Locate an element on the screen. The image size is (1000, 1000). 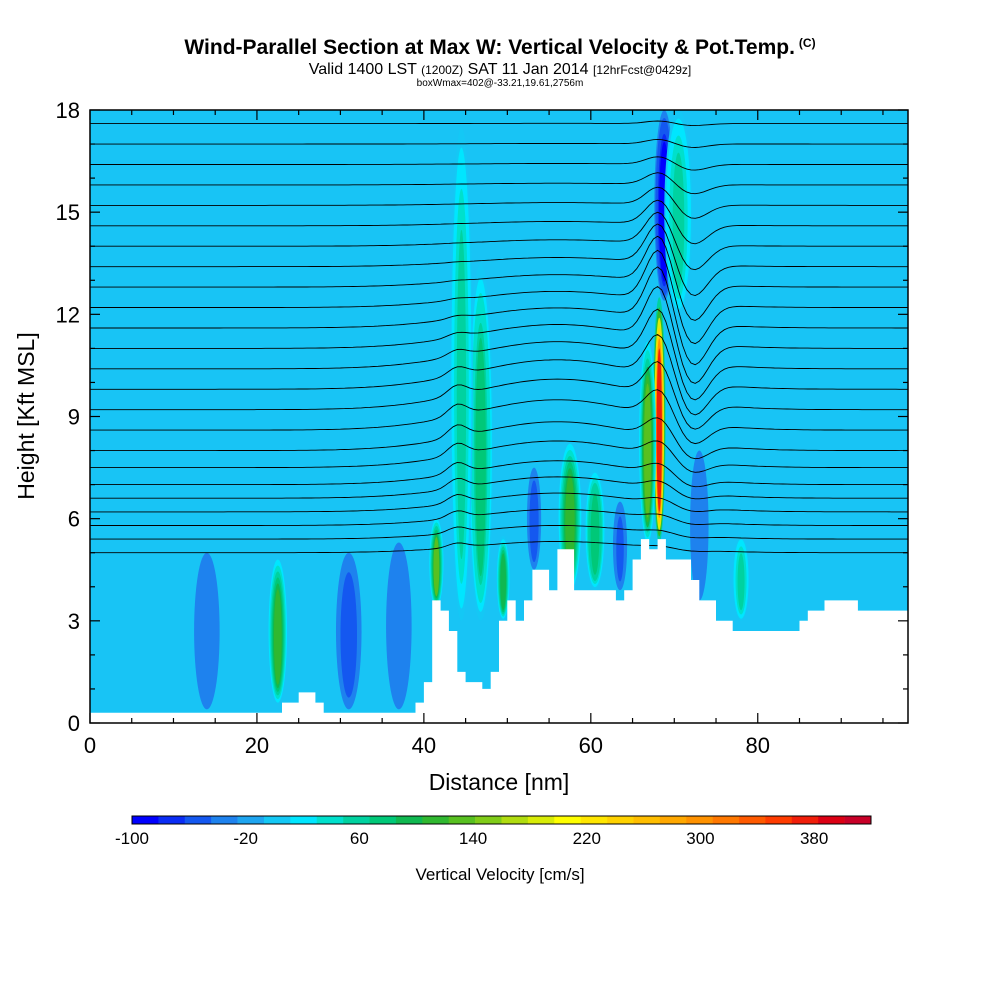
colorbar-frame is located at coordinates (501, 820).